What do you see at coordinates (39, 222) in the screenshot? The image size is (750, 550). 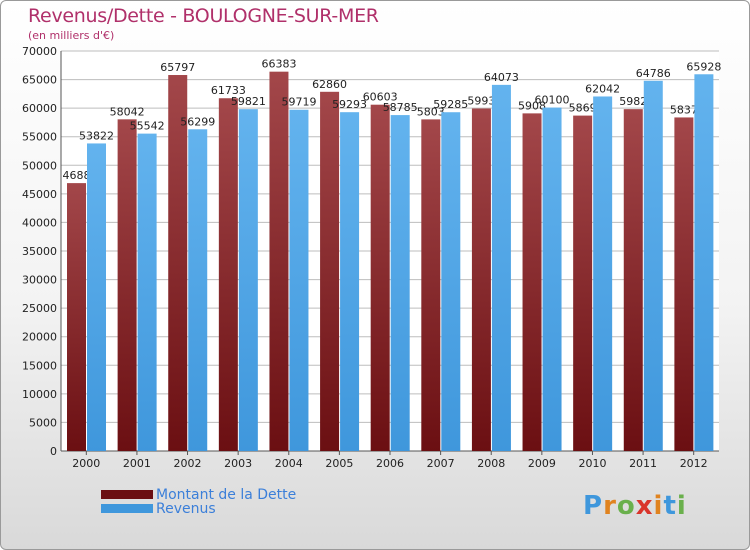 I see `y-tick-label: 40000` at bounding box center [39, 222].